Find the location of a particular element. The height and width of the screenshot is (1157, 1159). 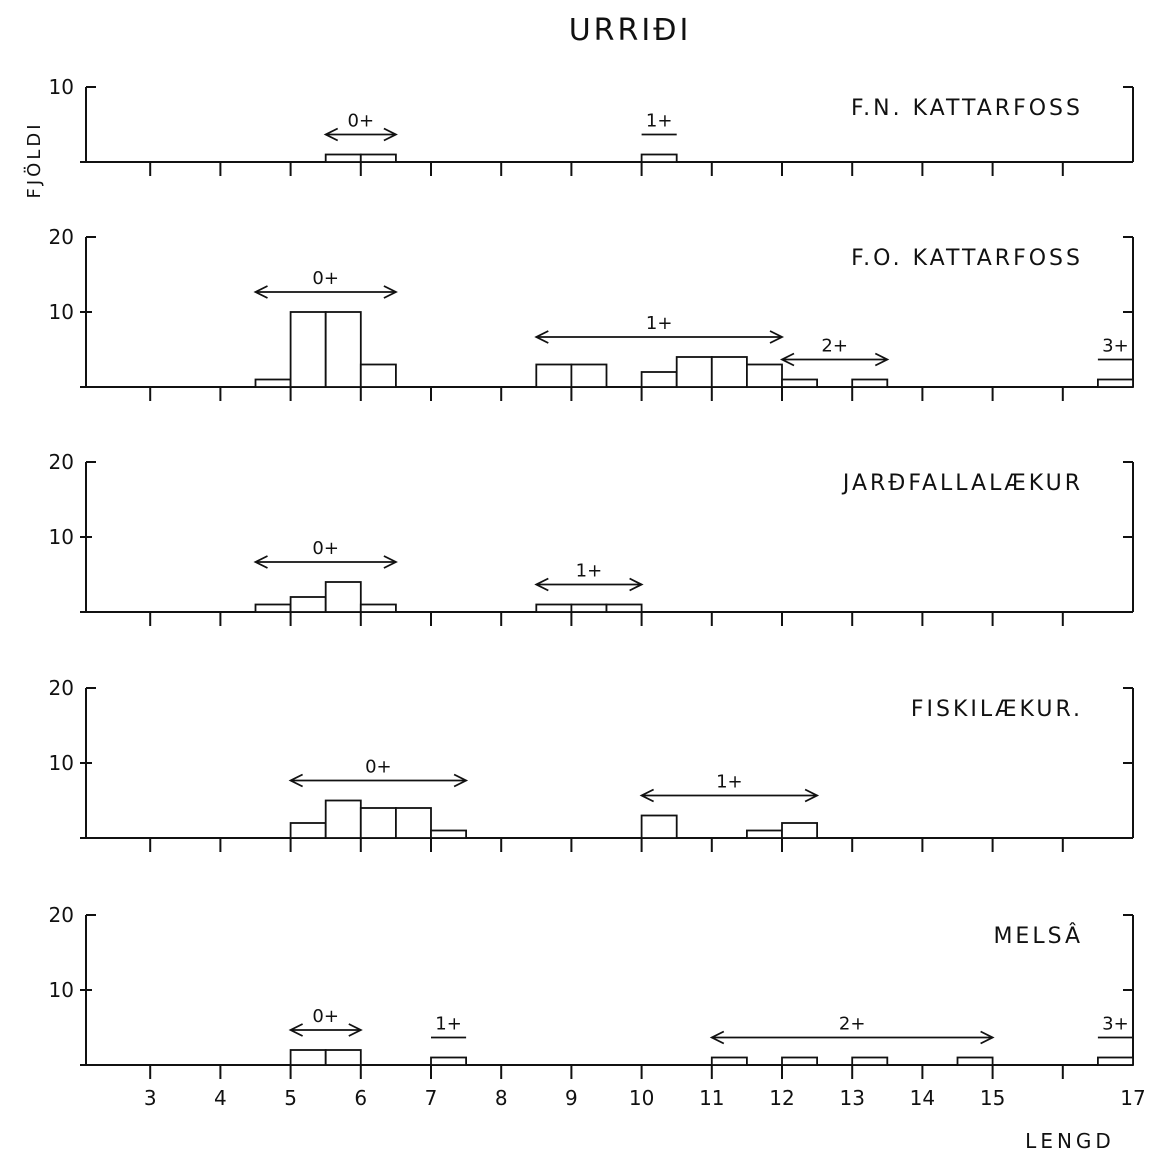

panel-5: 10 20 MELSÂ 0+ 1+ 2+ 3+ is located at coordinates (591, 991).